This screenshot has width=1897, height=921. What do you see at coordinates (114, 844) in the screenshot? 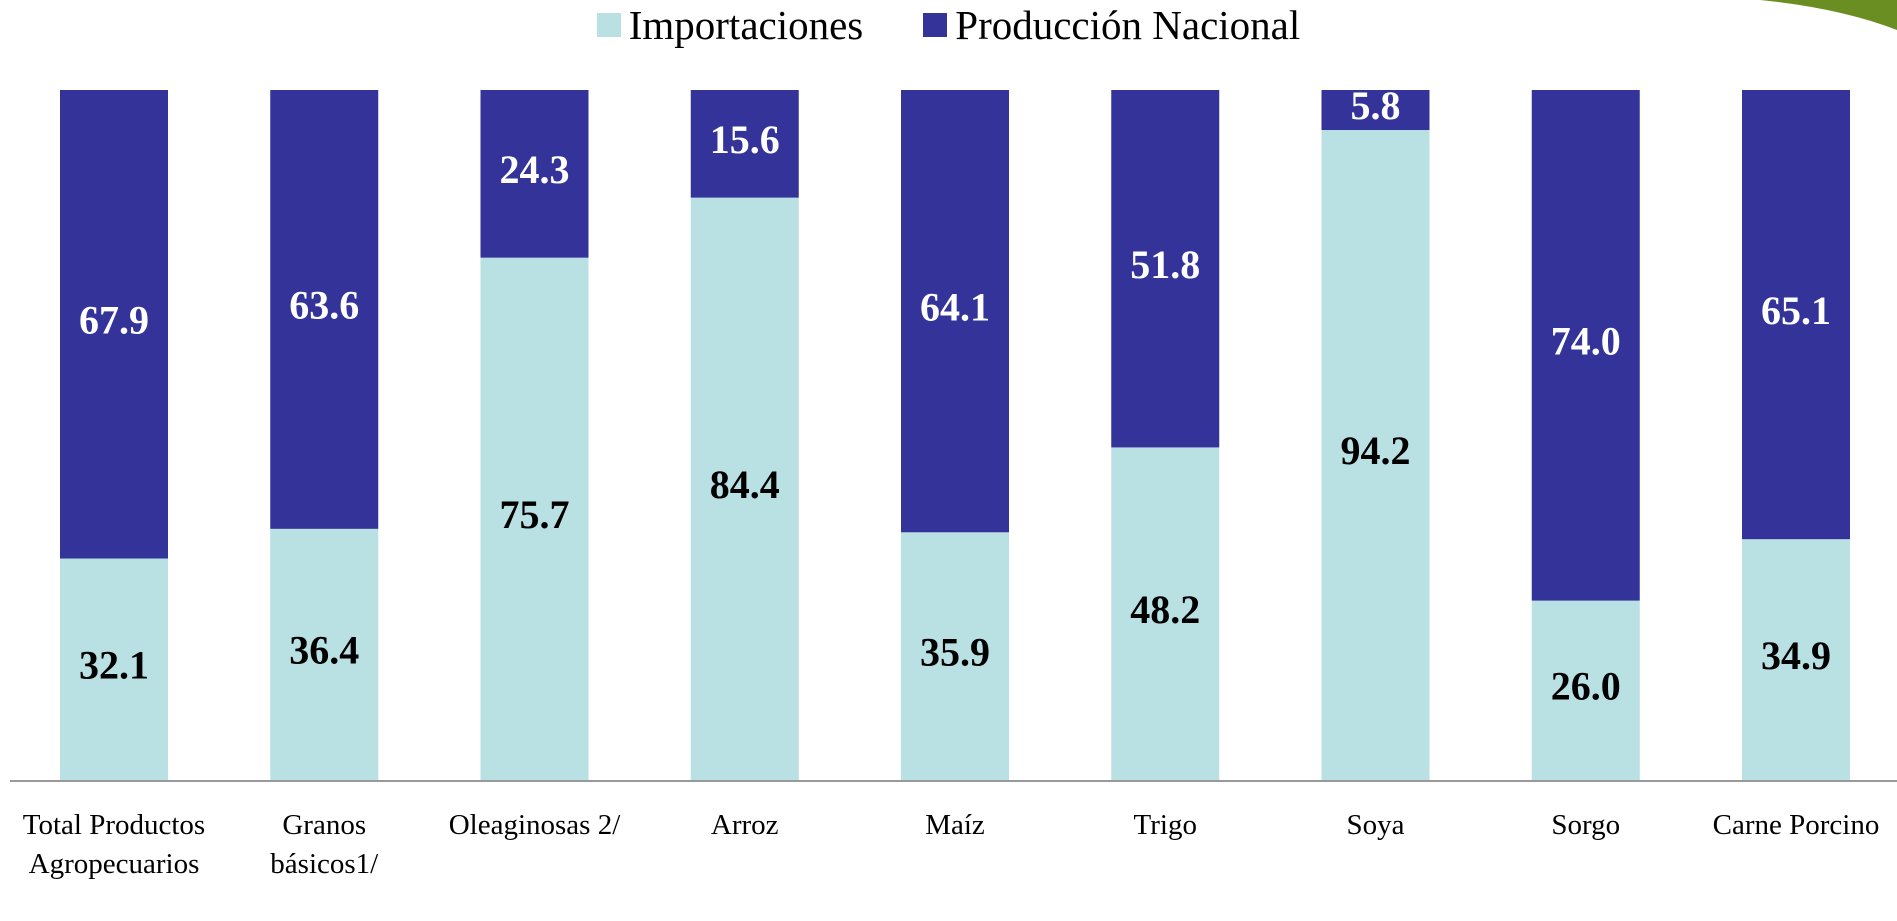
I see `x-tick-label: Total Productos Agropecuarios` at bounding box center [114, 844].